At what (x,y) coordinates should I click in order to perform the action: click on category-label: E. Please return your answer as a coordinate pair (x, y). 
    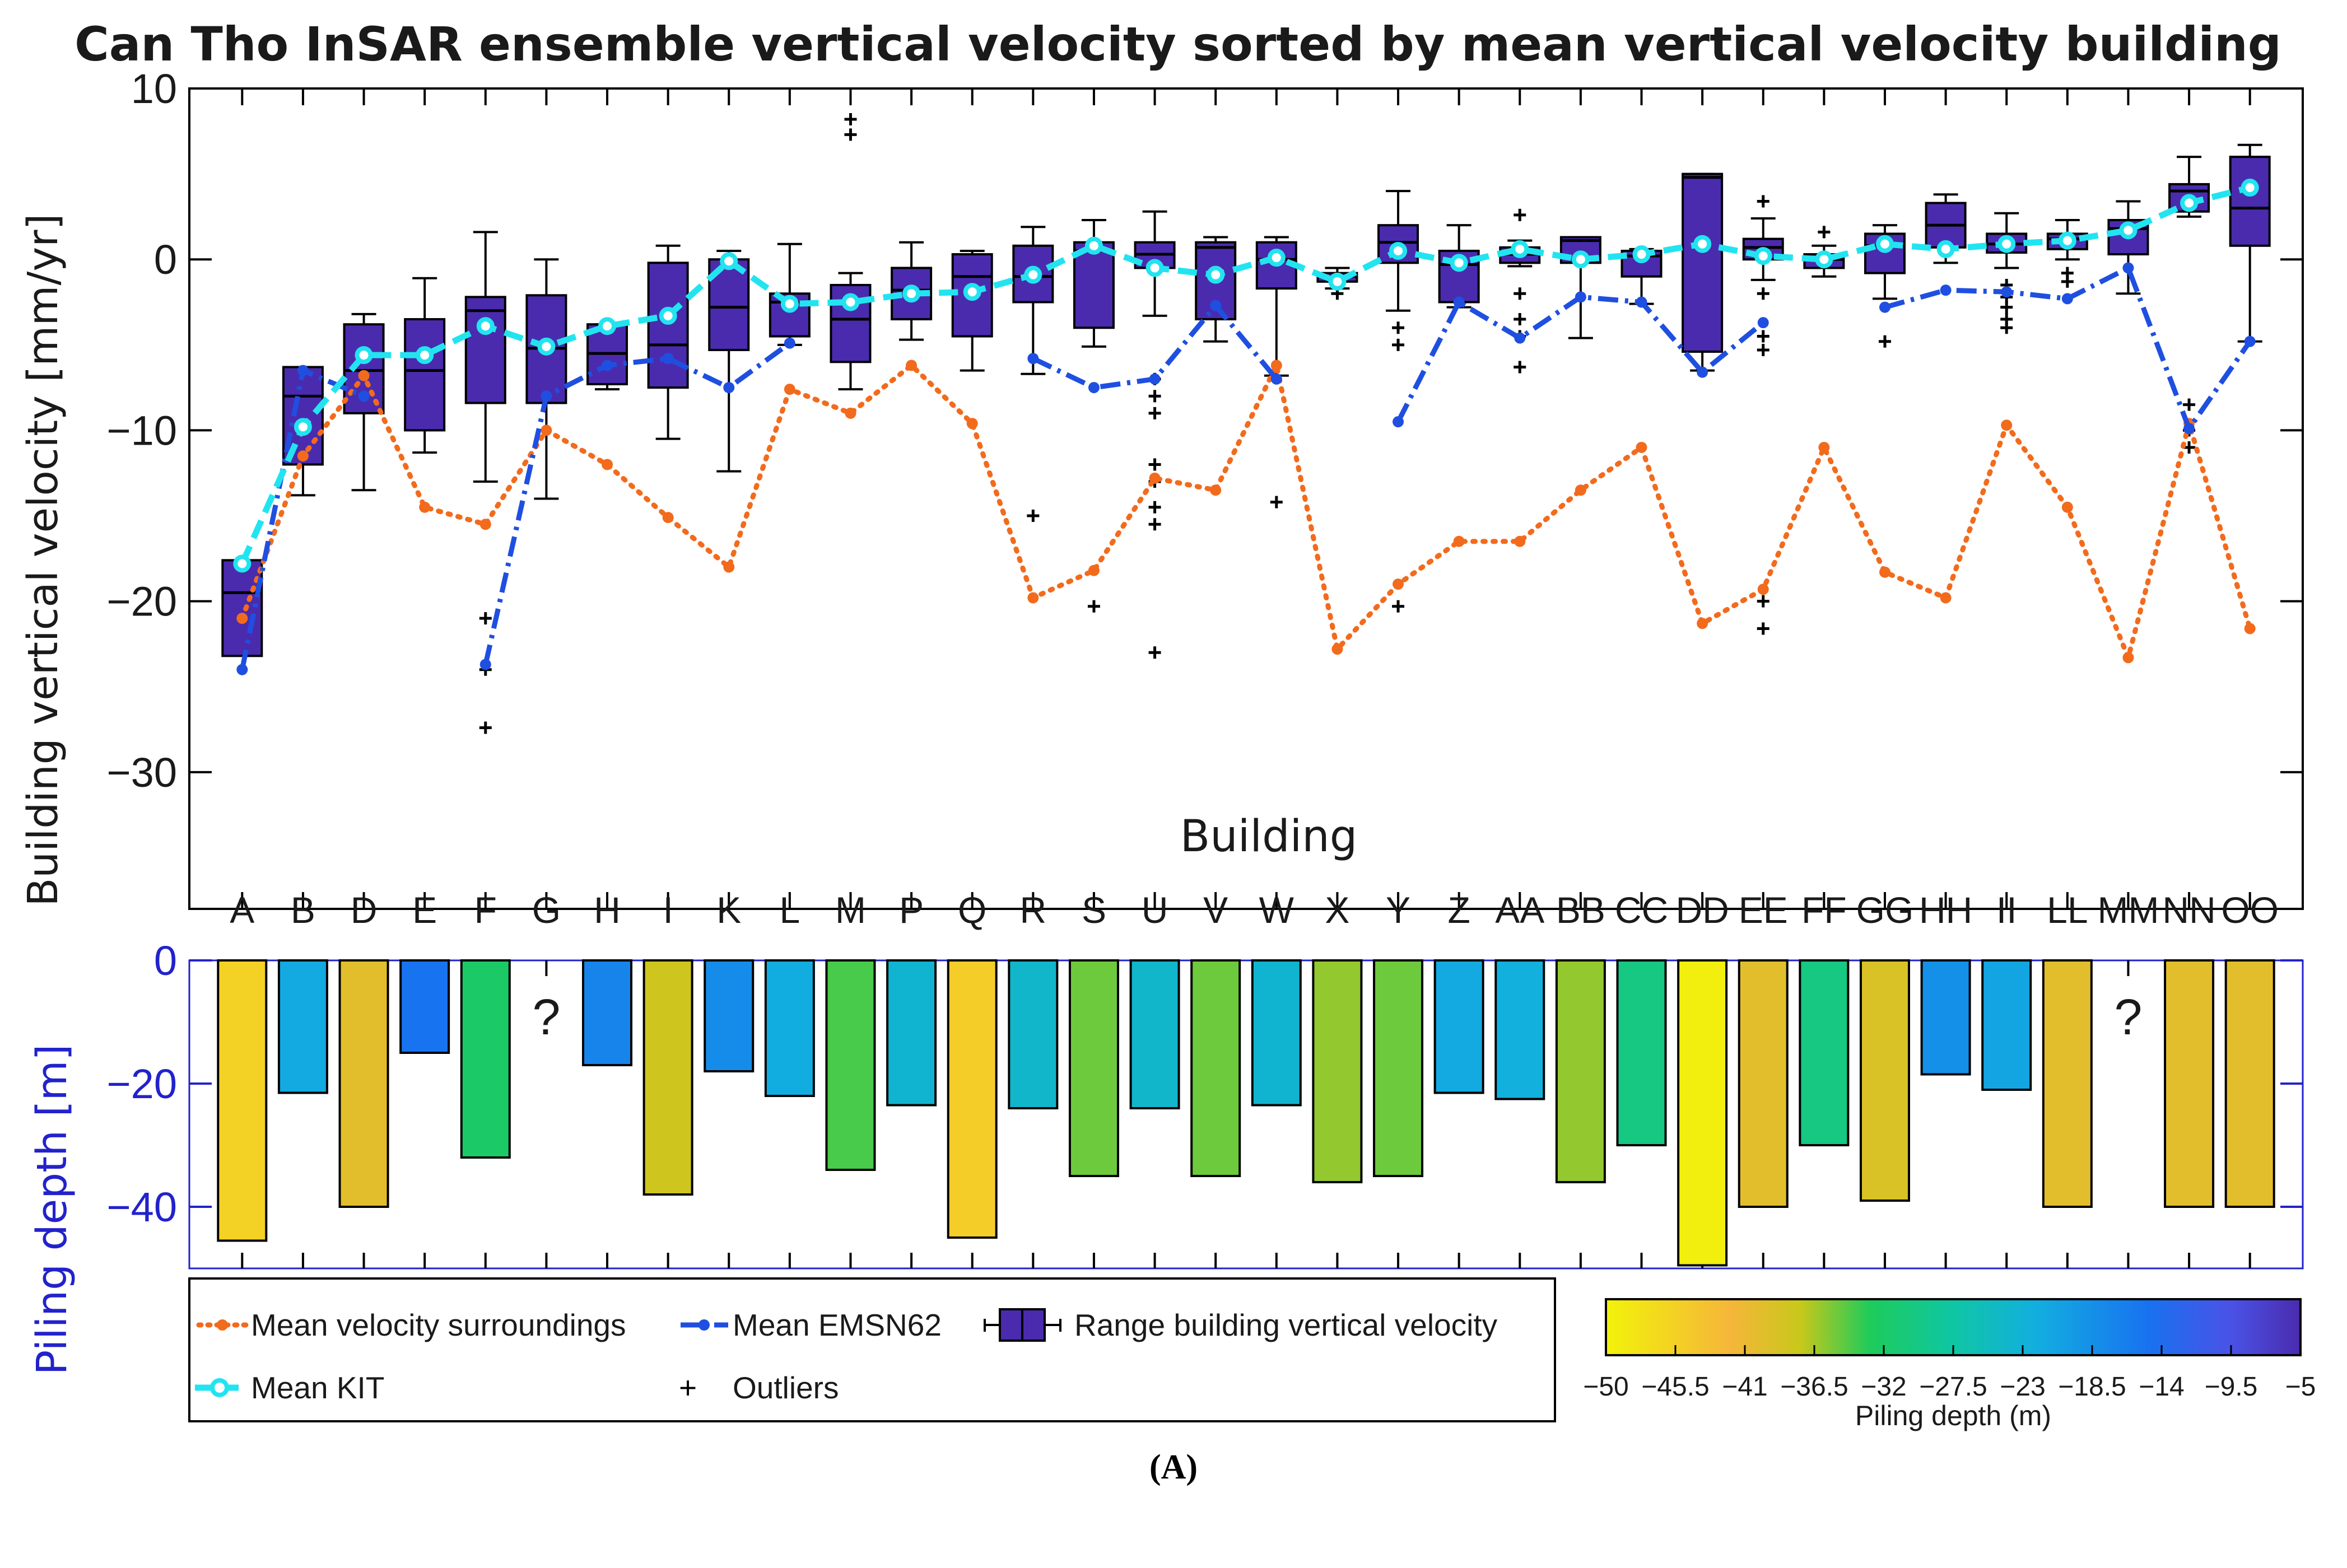
    Looking at the image, I should click on (424, 910).